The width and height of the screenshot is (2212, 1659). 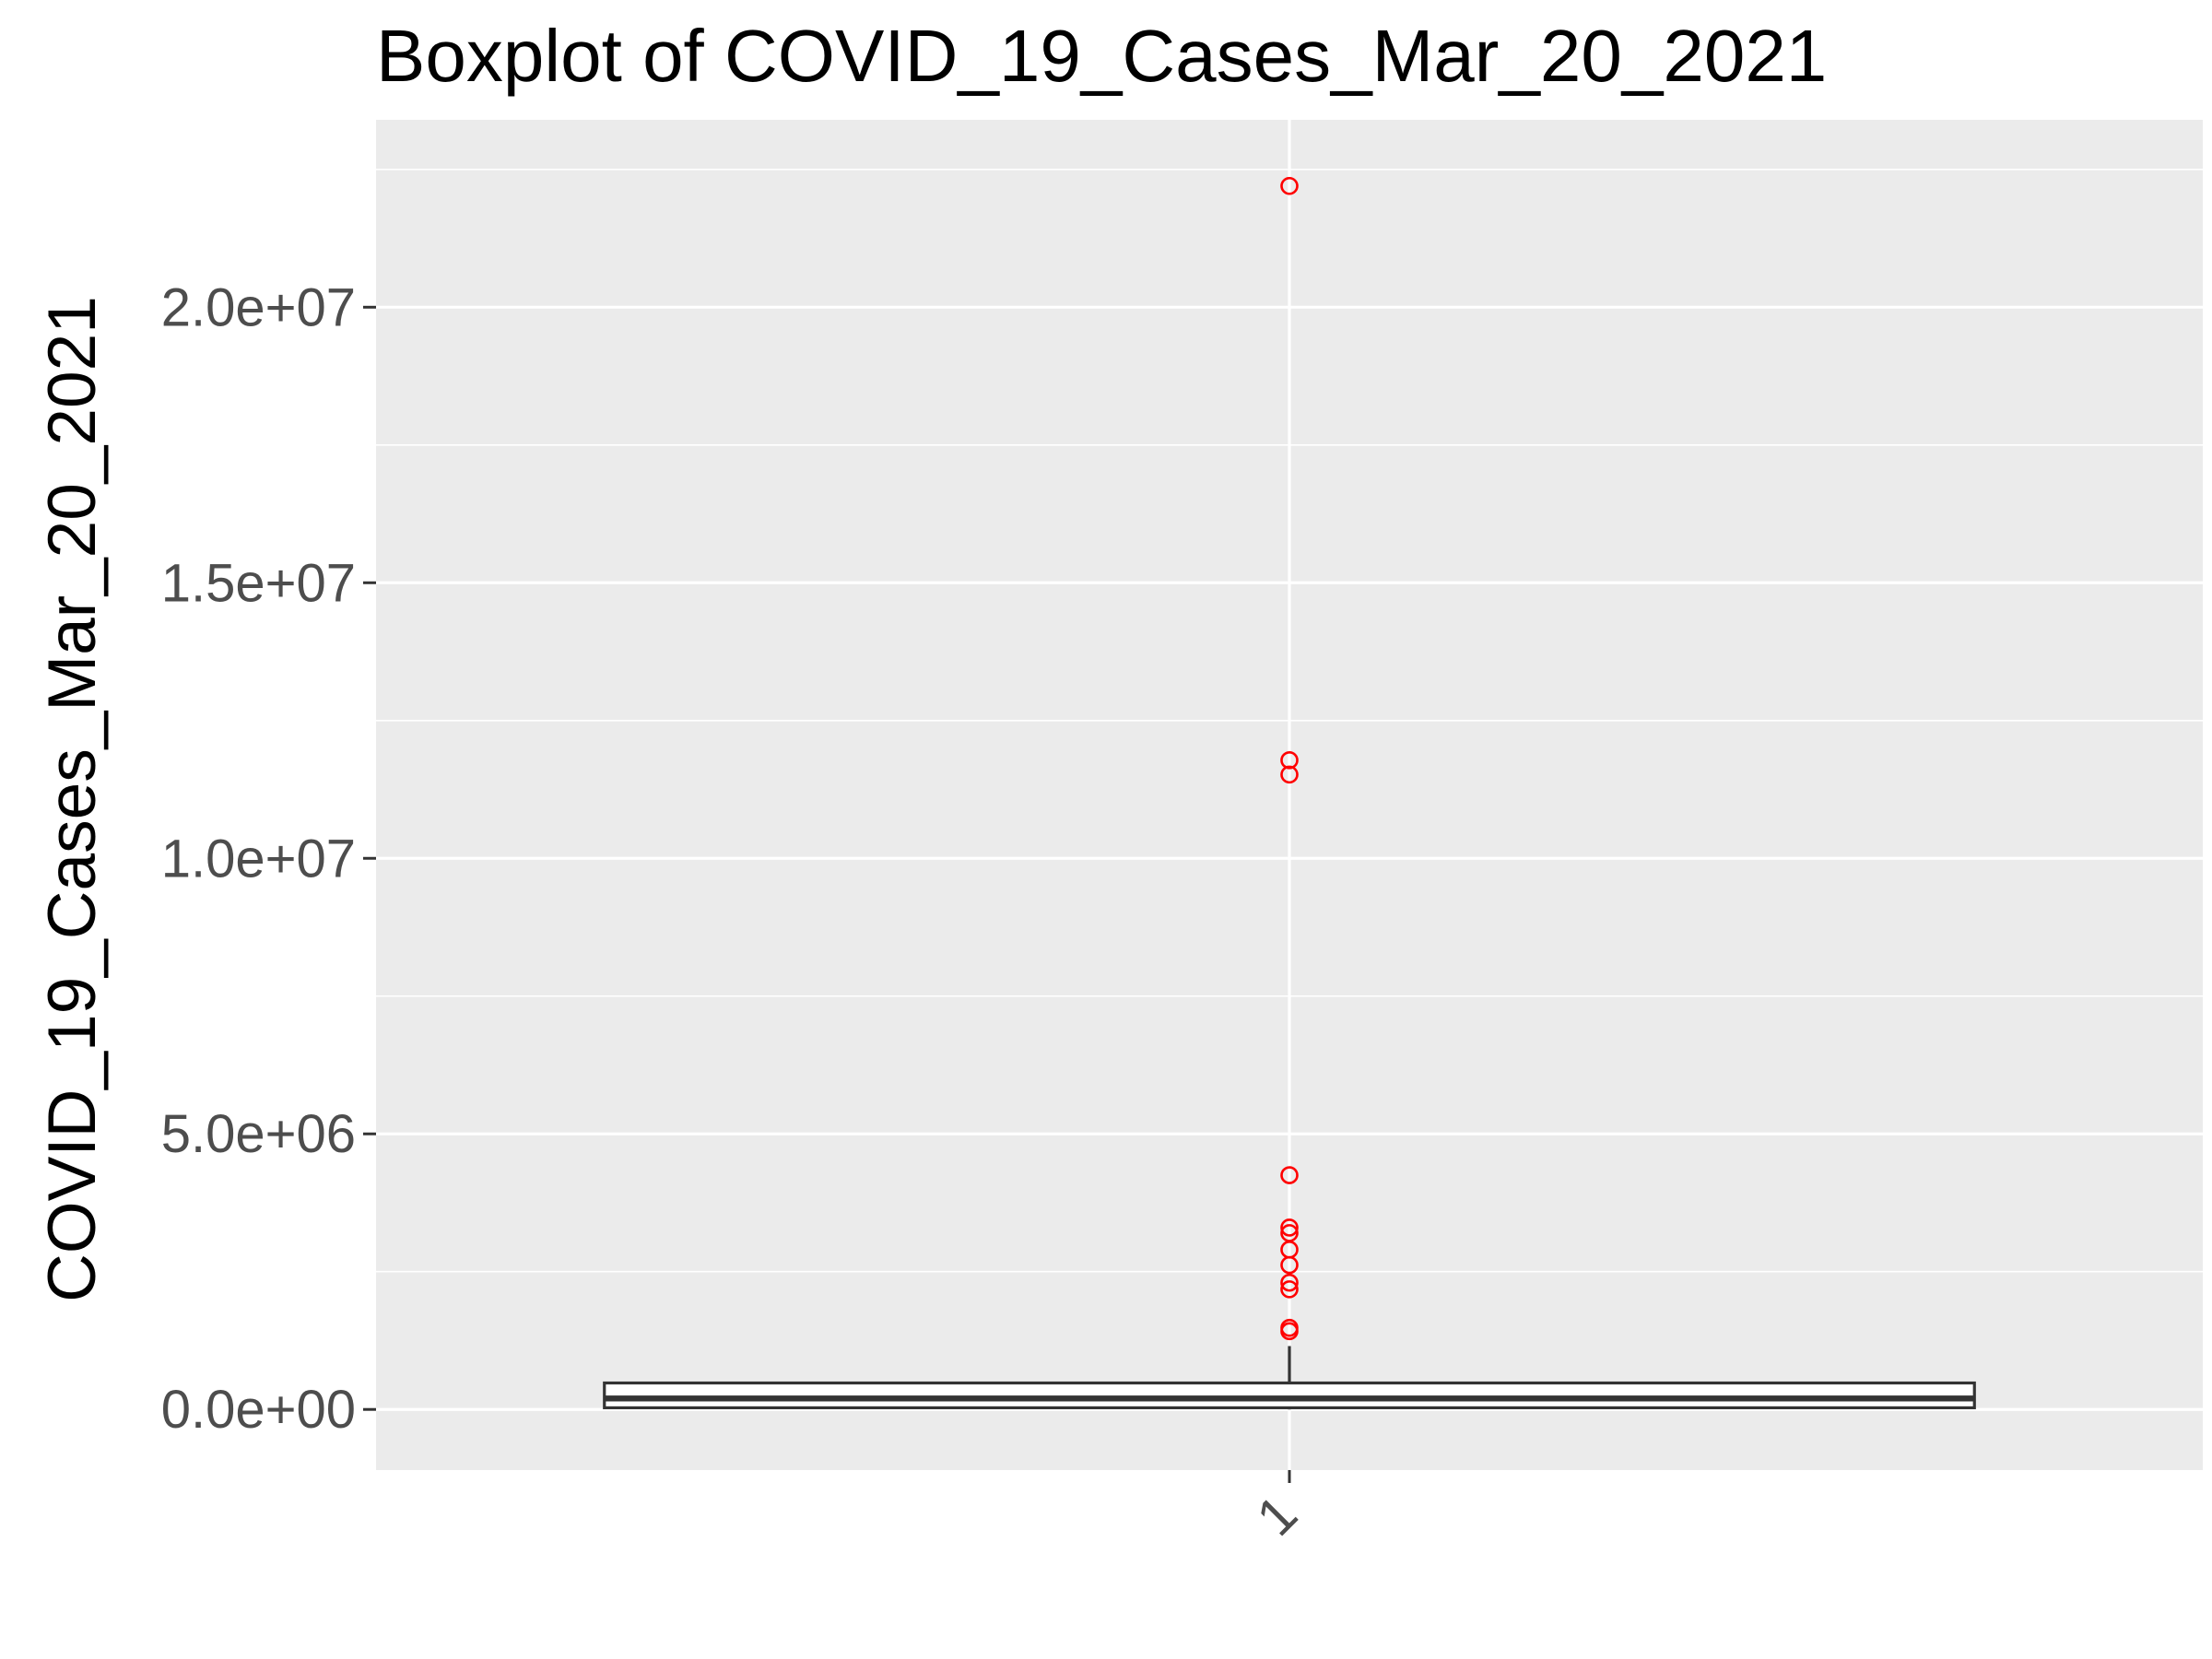 What do you see at coordinates (258, 1134) in the screenshot?
I see `y-tick-label: 5.0e+06` at bounding box center [258, 1134].